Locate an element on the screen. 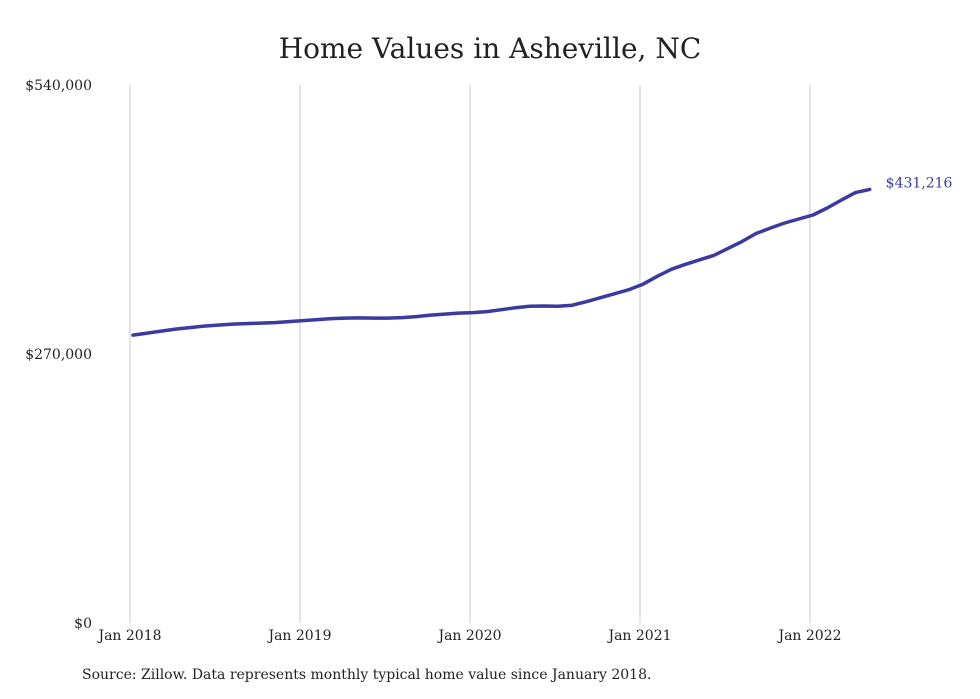  x-axis-tick-labels: Jan 2018 Jan 2019 Jan 2020 Jan 2021 Jan 2022 is located at coordinates (468, 636).